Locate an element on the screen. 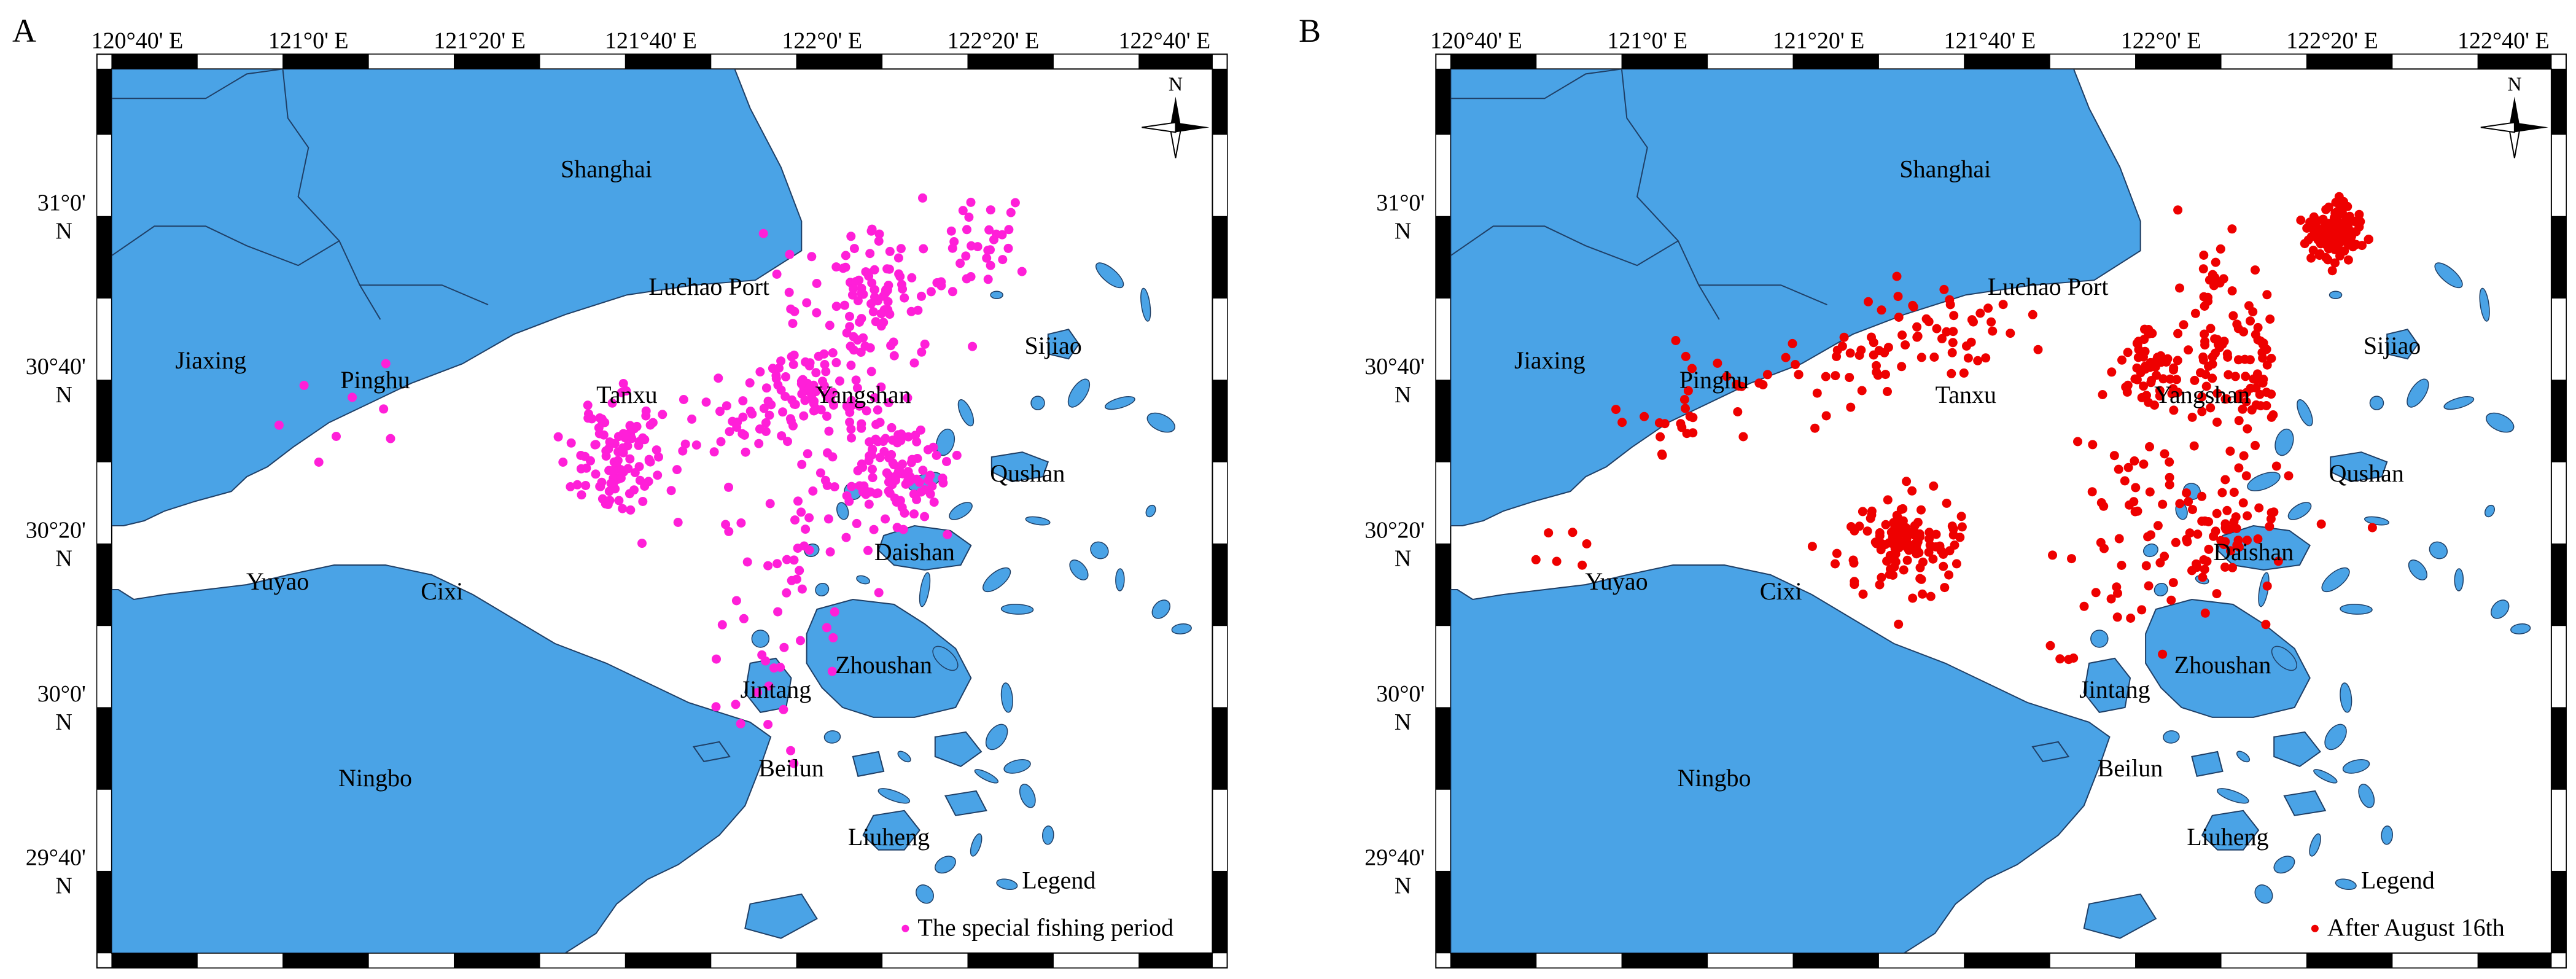  place-label: Yangshan is located at coordinates (2202, 394).